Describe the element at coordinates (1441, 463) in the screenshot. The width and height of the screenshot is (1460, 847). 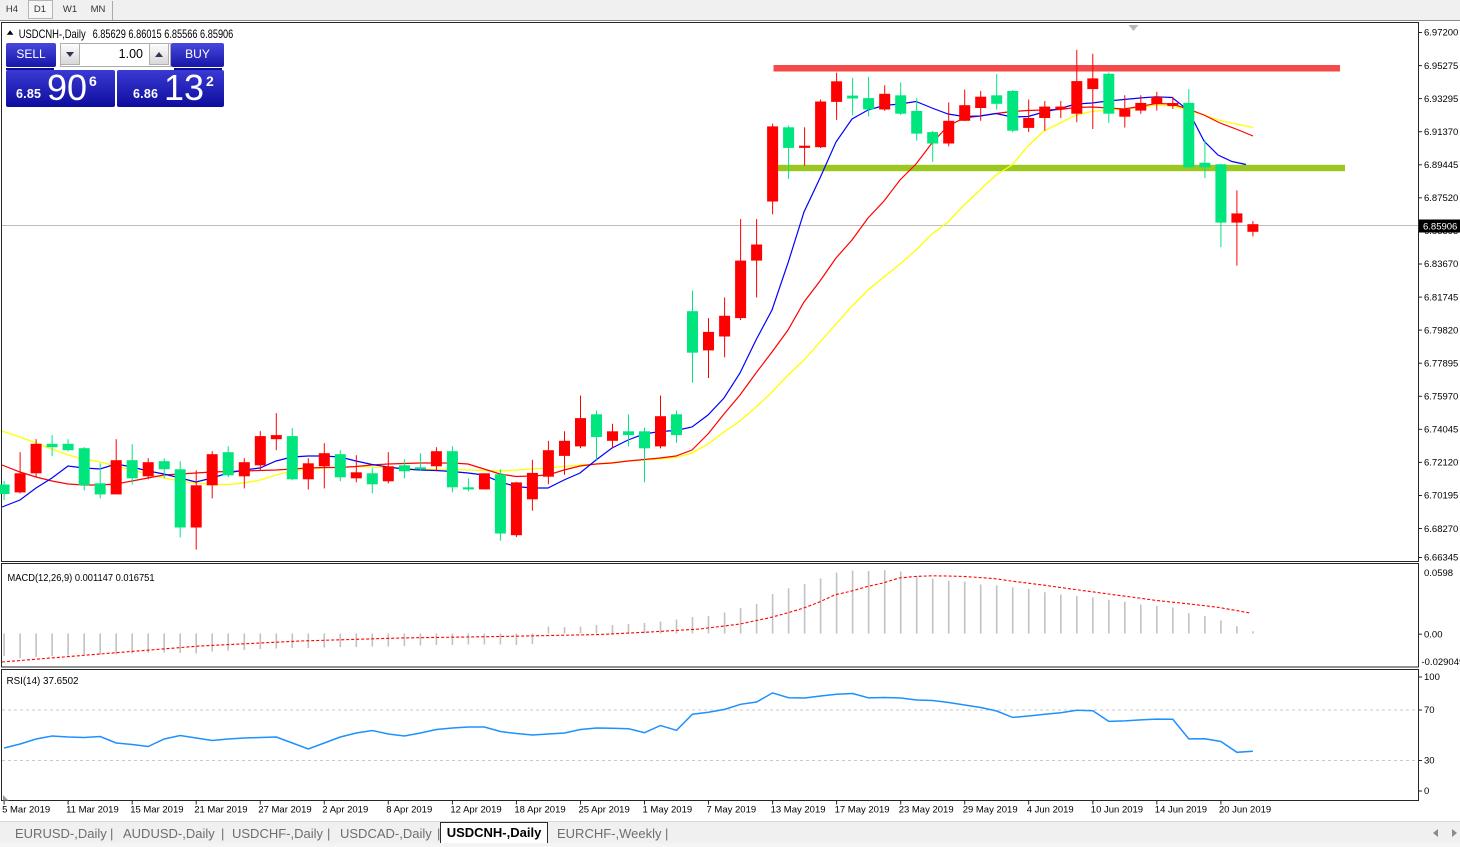
I see `svg-text: 6.72120` at that location.